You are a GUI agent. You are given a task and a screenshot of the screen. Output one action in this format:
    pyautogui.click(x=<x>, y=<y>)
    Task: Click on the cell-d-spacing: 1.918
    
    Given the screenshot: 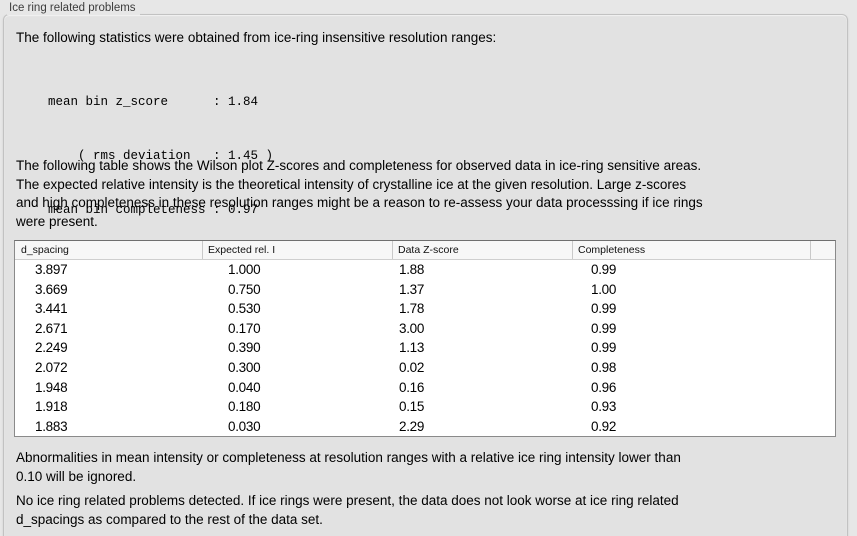 What is the action you would take?
    pyautogui.click(x=51, y=407)
    